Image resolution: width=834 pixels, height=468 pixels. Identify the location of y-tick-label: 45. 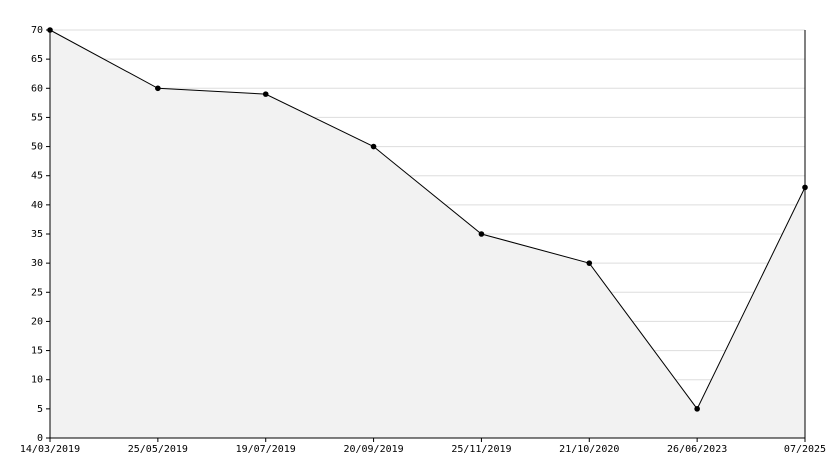
(37, 176).